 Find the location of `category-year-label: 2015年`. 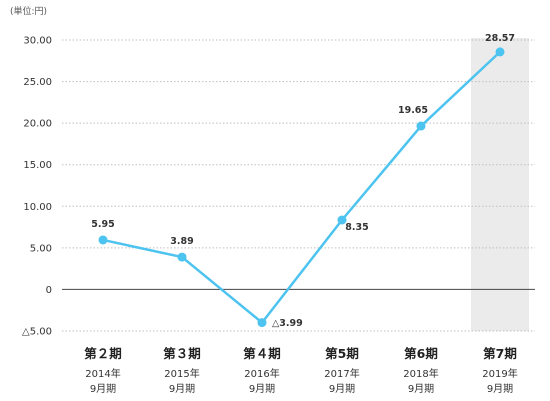

category-year-label: 2015年 is located at coordinates (181, 373).